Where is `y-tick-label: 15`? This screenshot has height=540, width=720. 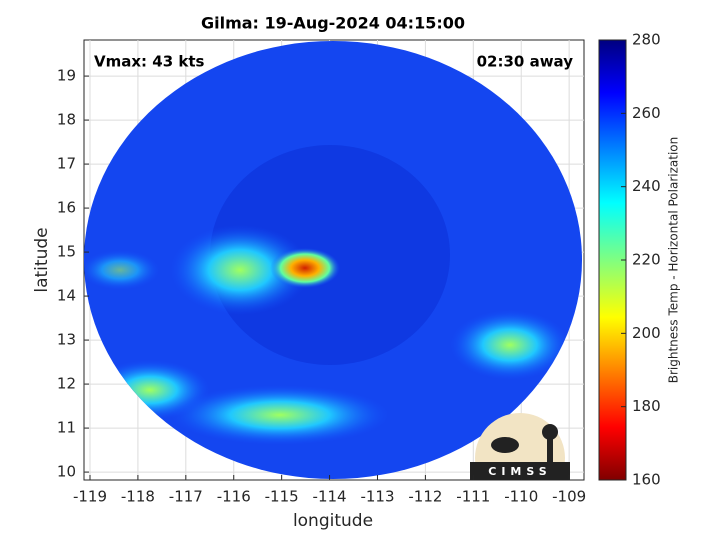 y-tick-label: 15 is located at coordinates (66, 252).